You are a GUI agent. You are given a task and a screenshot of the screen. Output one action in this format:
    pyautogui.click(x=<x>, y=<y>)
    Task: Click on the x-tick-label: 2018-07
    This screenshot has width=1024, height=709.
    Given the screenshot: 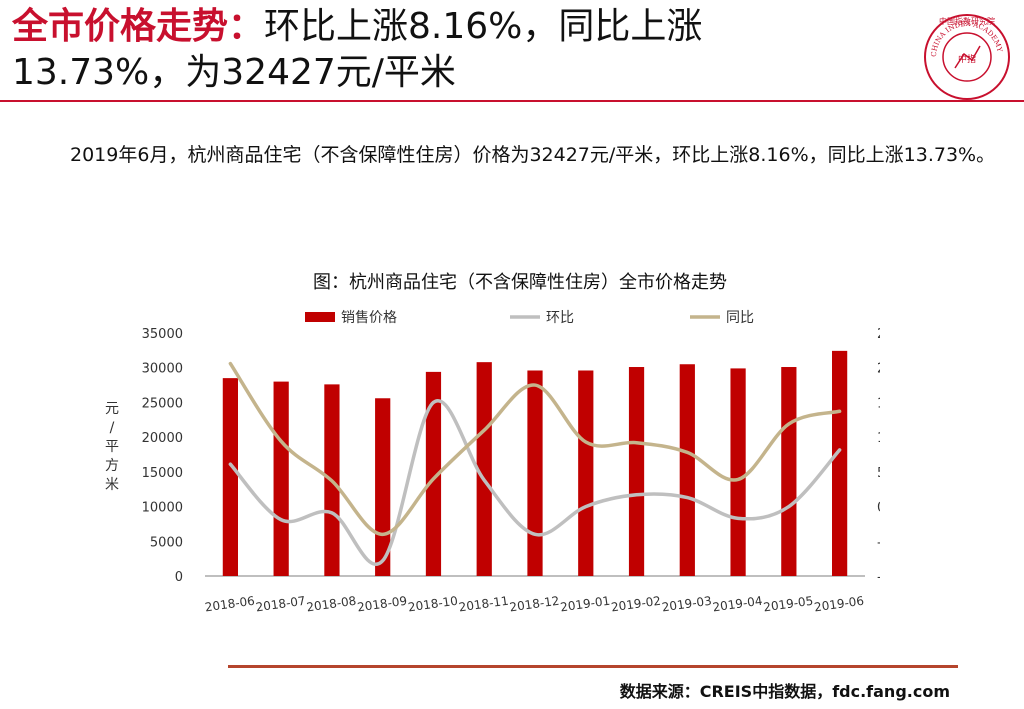 What is the action you would take?
    pyautogui.click(x=281, y=604)
    